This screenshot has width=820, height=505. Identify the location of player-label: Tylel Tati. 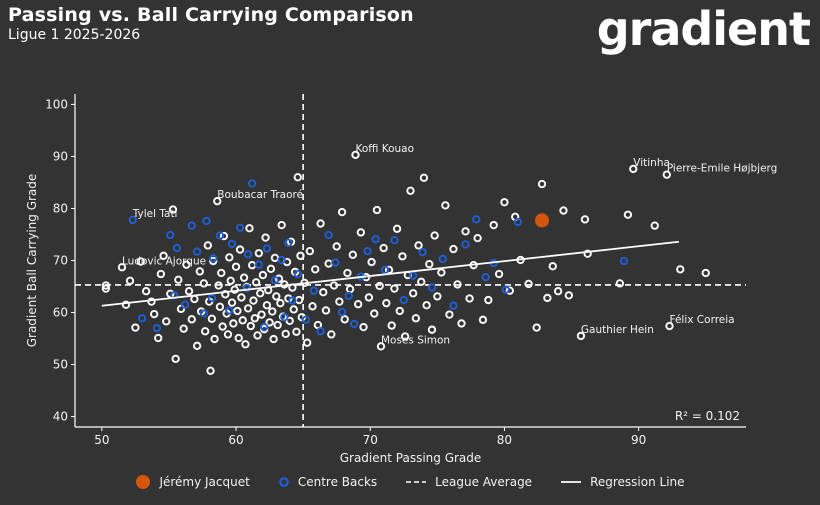
(155, 214).